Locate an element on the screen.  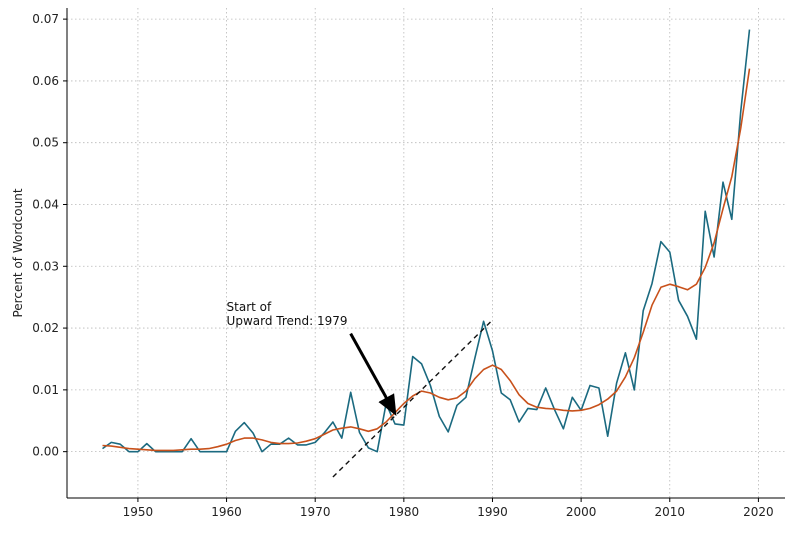
x-tick-label: 1980 is located at coordinates (404, 512).